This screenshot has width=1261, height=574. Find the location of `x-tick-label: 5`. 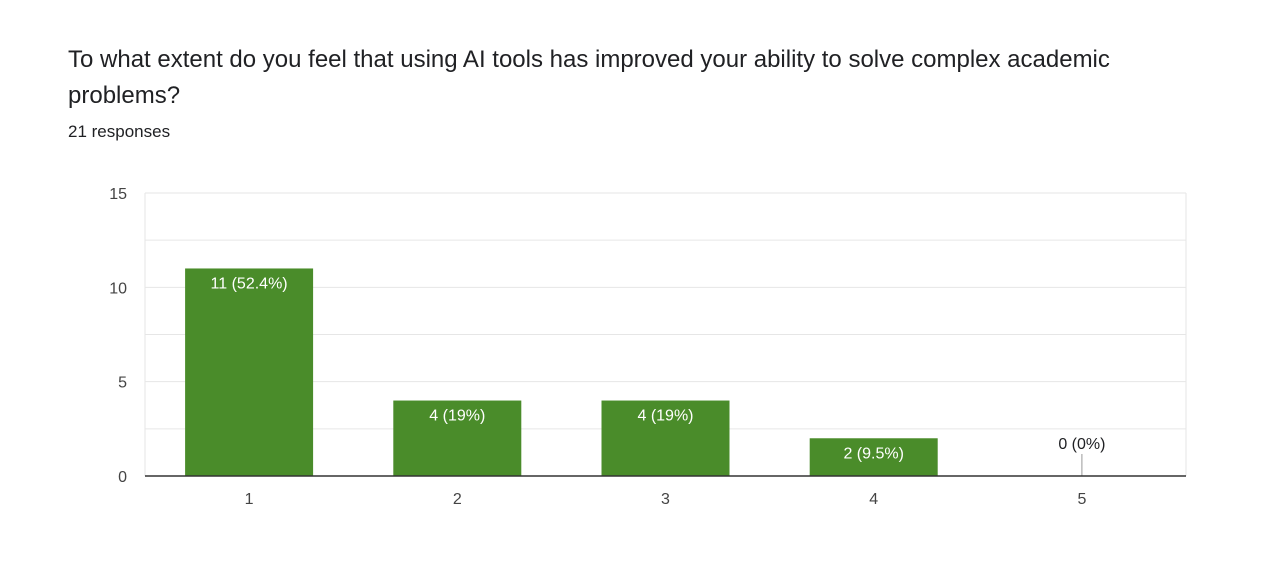

x-tick-label: 5 is located at coordinates (1081, 499).